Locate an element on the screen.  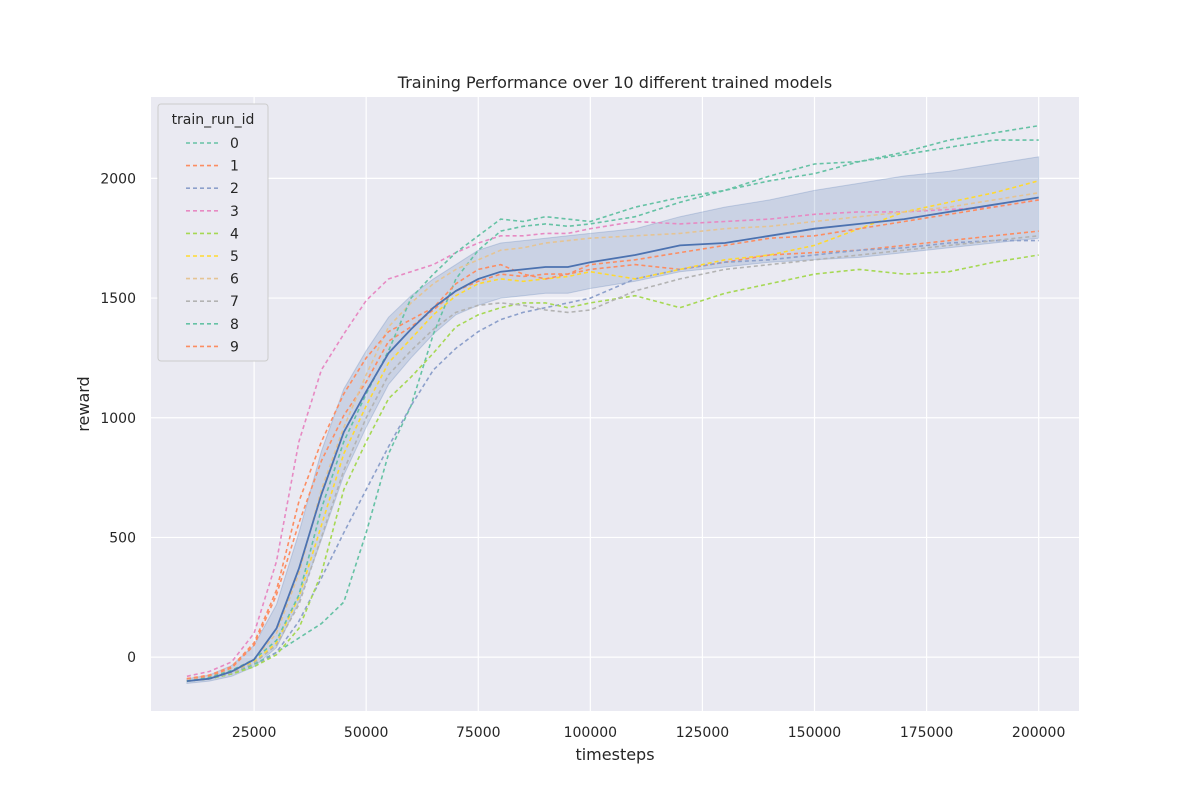
y-axis-label: reward is located at coordinates (83, 403).